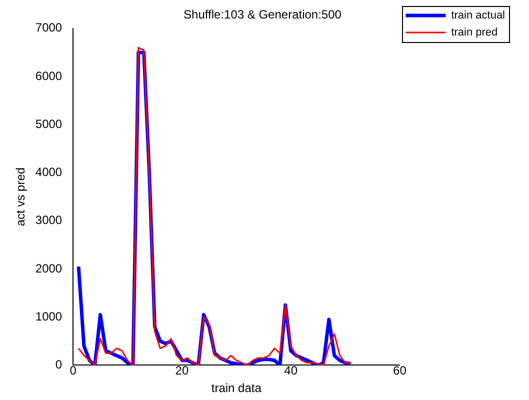 This screenshot has height=400, width=529. Describe the element at coordinates (236, 388) in the screenshot. I see `x-axis-title: train data` at that location.